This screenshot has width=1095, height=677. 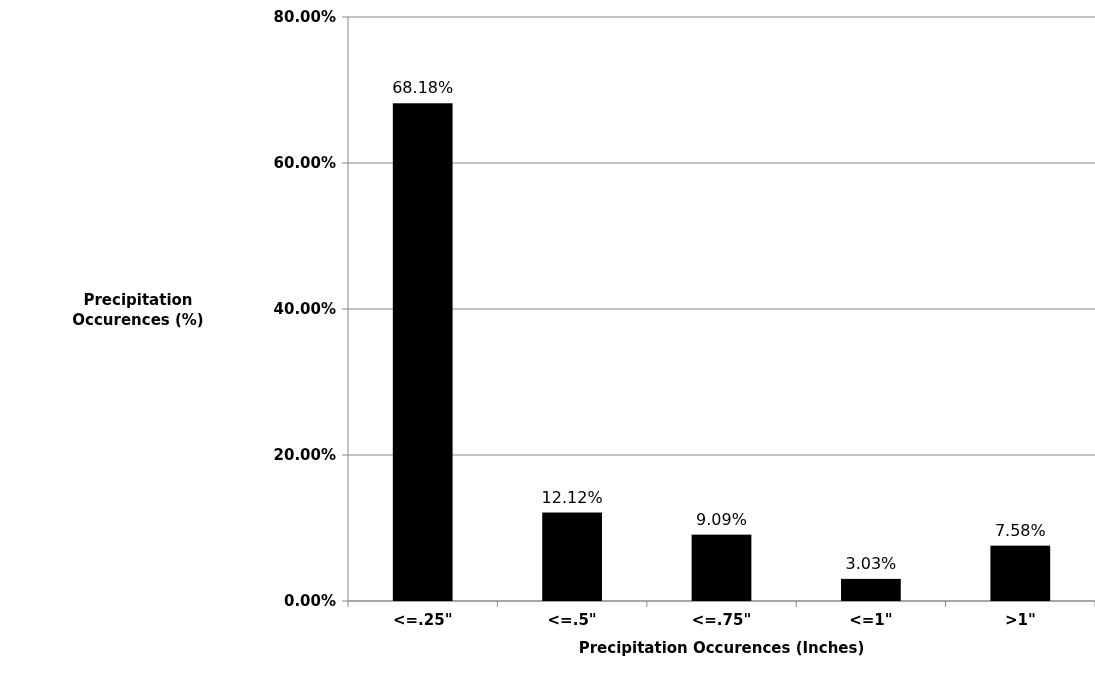 What do you see at coordinates (1020, 620) in the screenshot?
I see `x-tick-label: >1"` at bounding box center [1020, 620].